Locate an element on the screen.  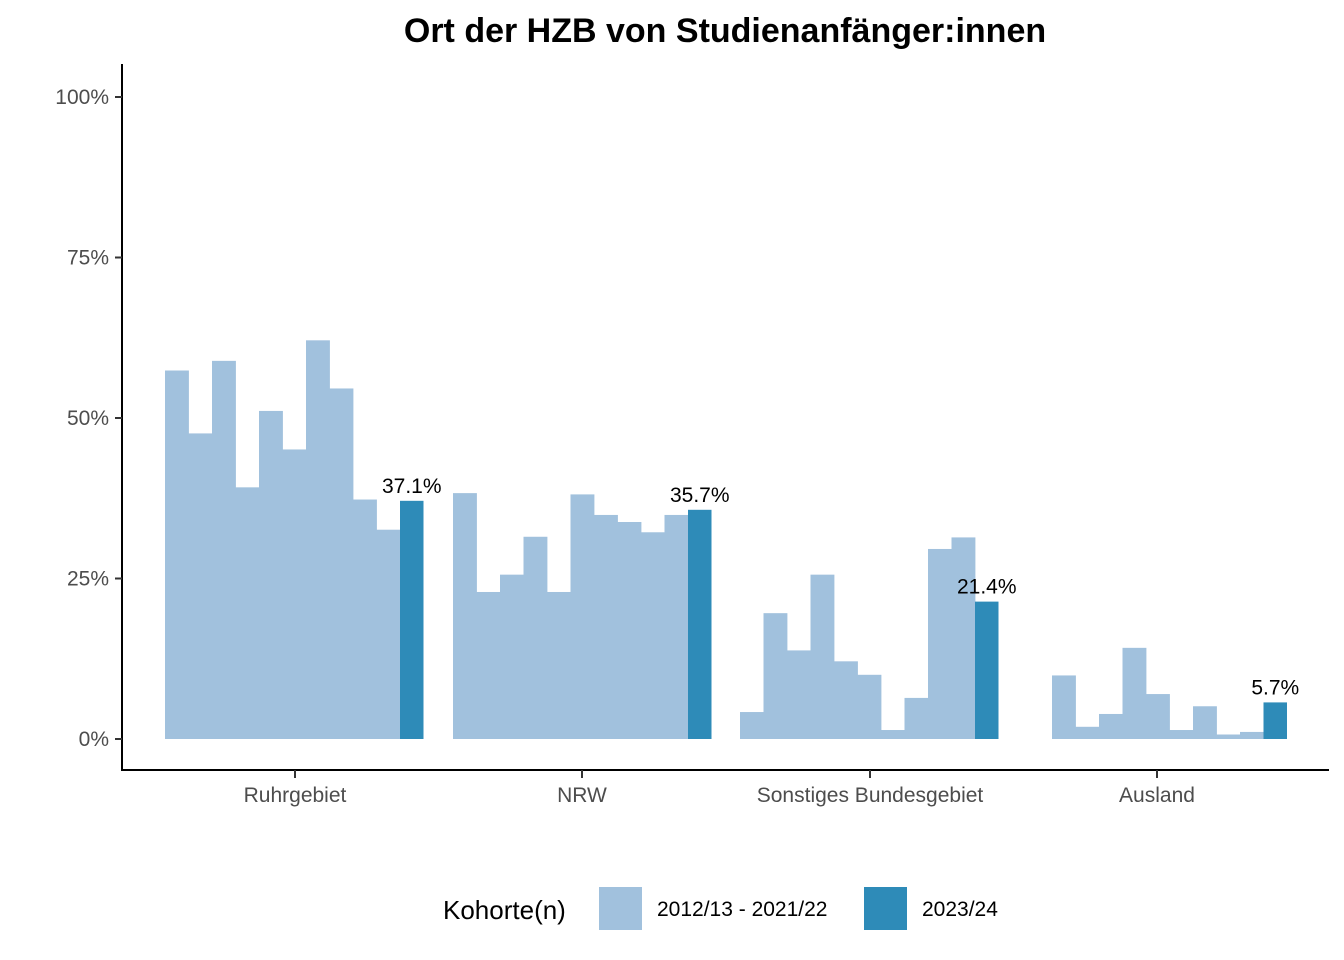
y-tick-label: 75% is located at coordinates (88, 258).